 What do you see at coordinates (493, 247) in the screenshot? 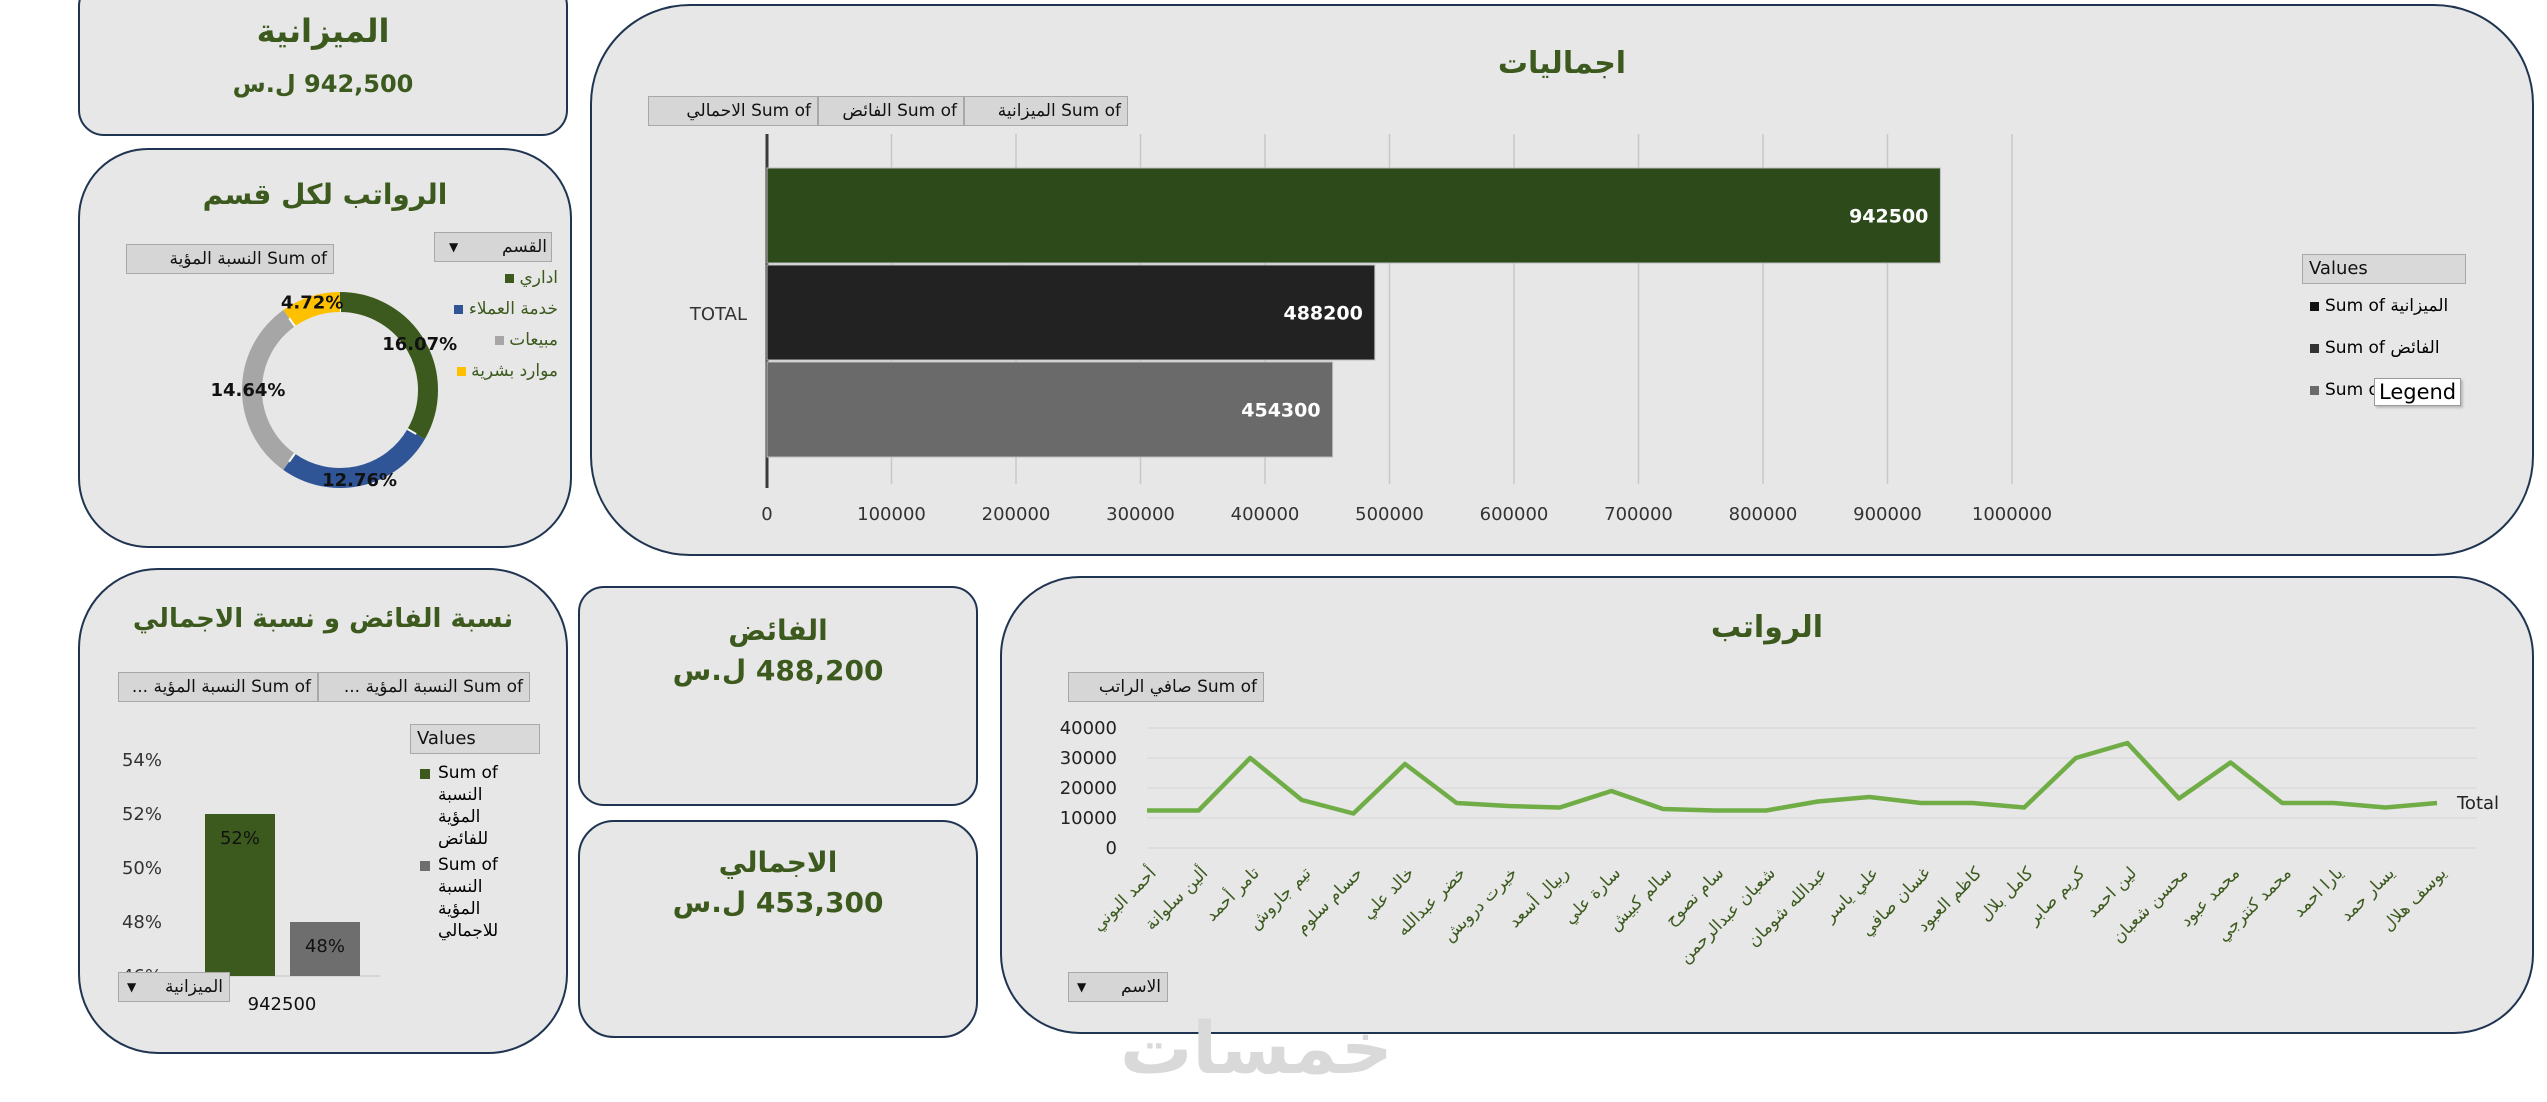
I see `department-filter-button: القسم ▼` at bounding box center [493, 247].